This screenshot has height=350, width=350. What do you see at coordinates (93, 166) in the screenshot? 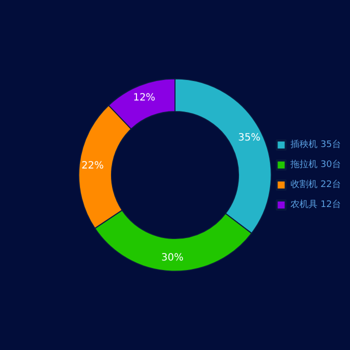
I see `data-label: 22%` at bounding box center [93, 166].